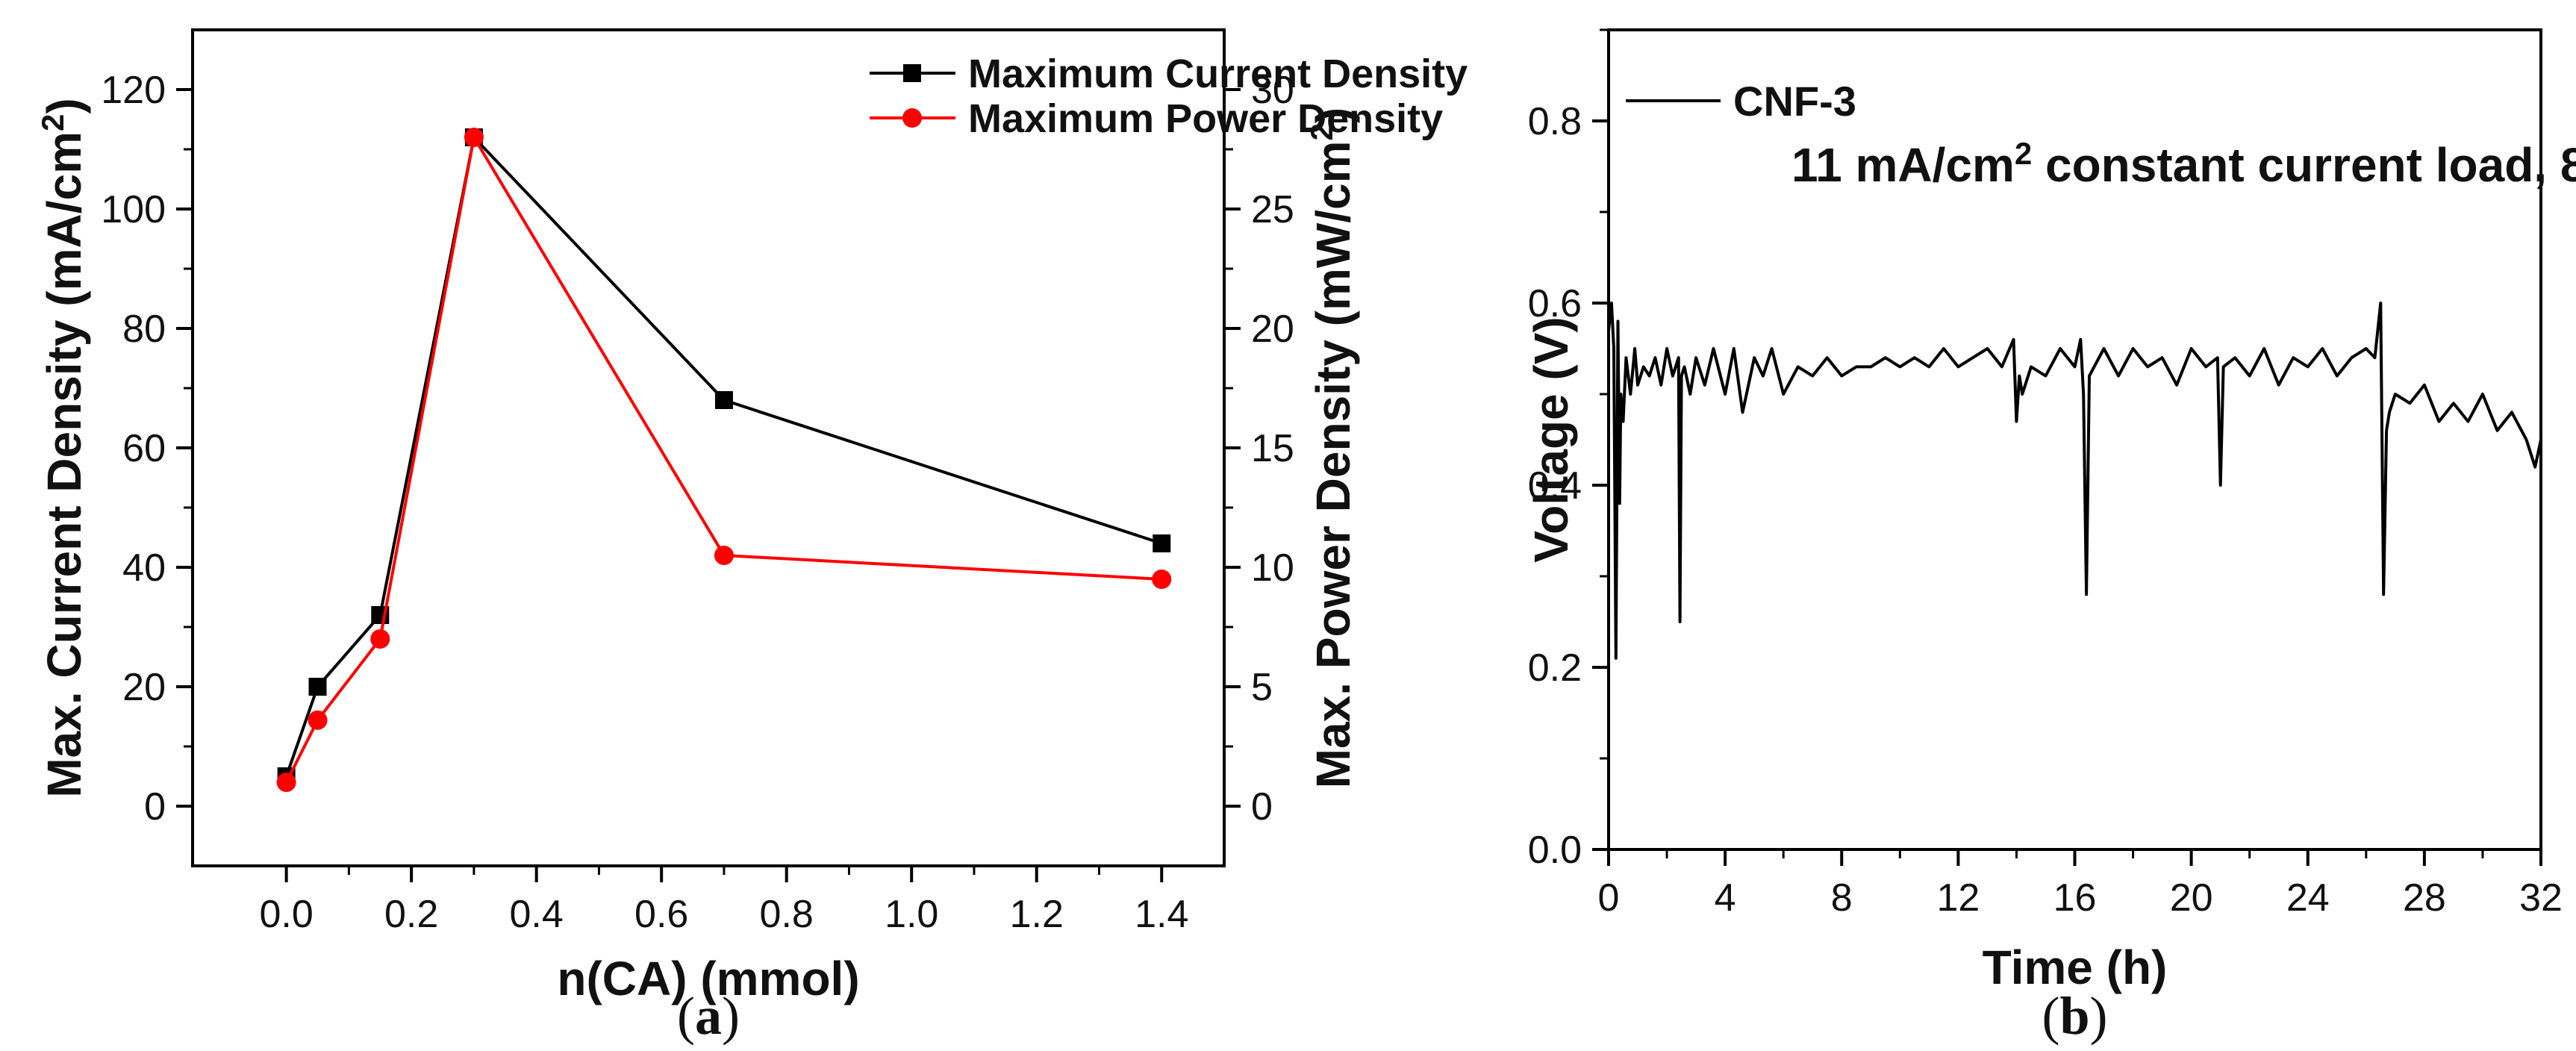 Image resolution: width=2576 pixels, height=1051 pixels. I want to click on panel-a-right-y-tick-label: 30, so click(1272, 90).